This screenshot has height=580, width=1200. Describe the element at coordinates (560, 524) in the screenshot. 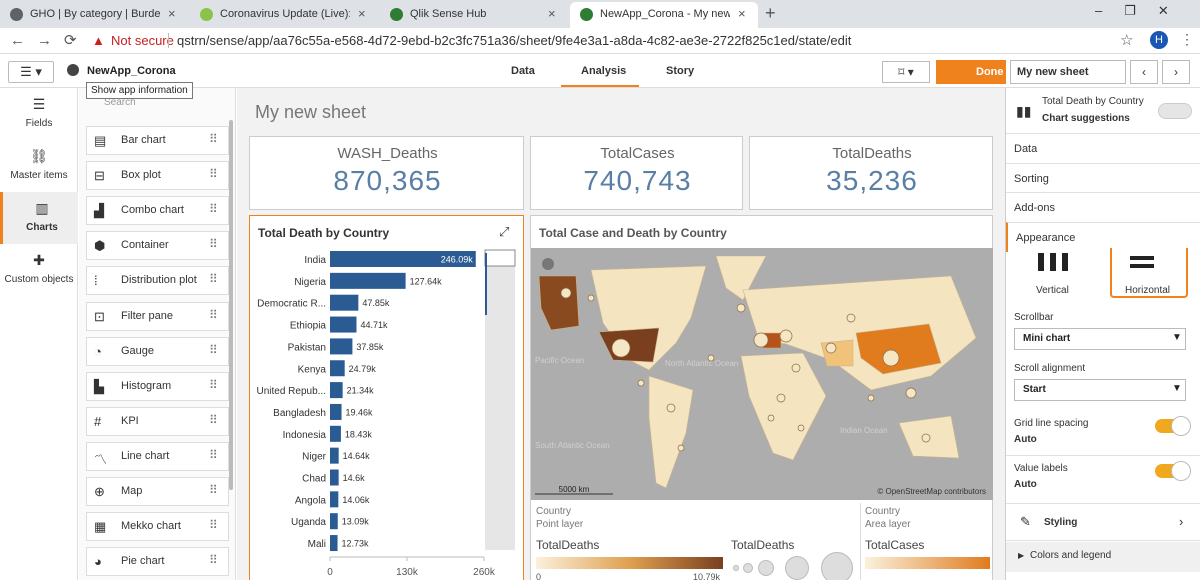

I see `legend-kind: Point layer` at that location.